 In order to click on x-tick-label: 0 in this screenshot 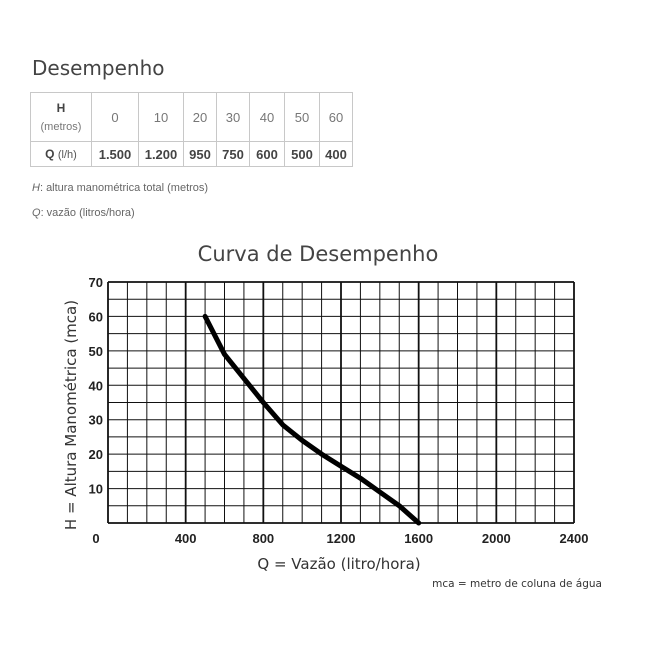, I will do `click(95, 538)`.